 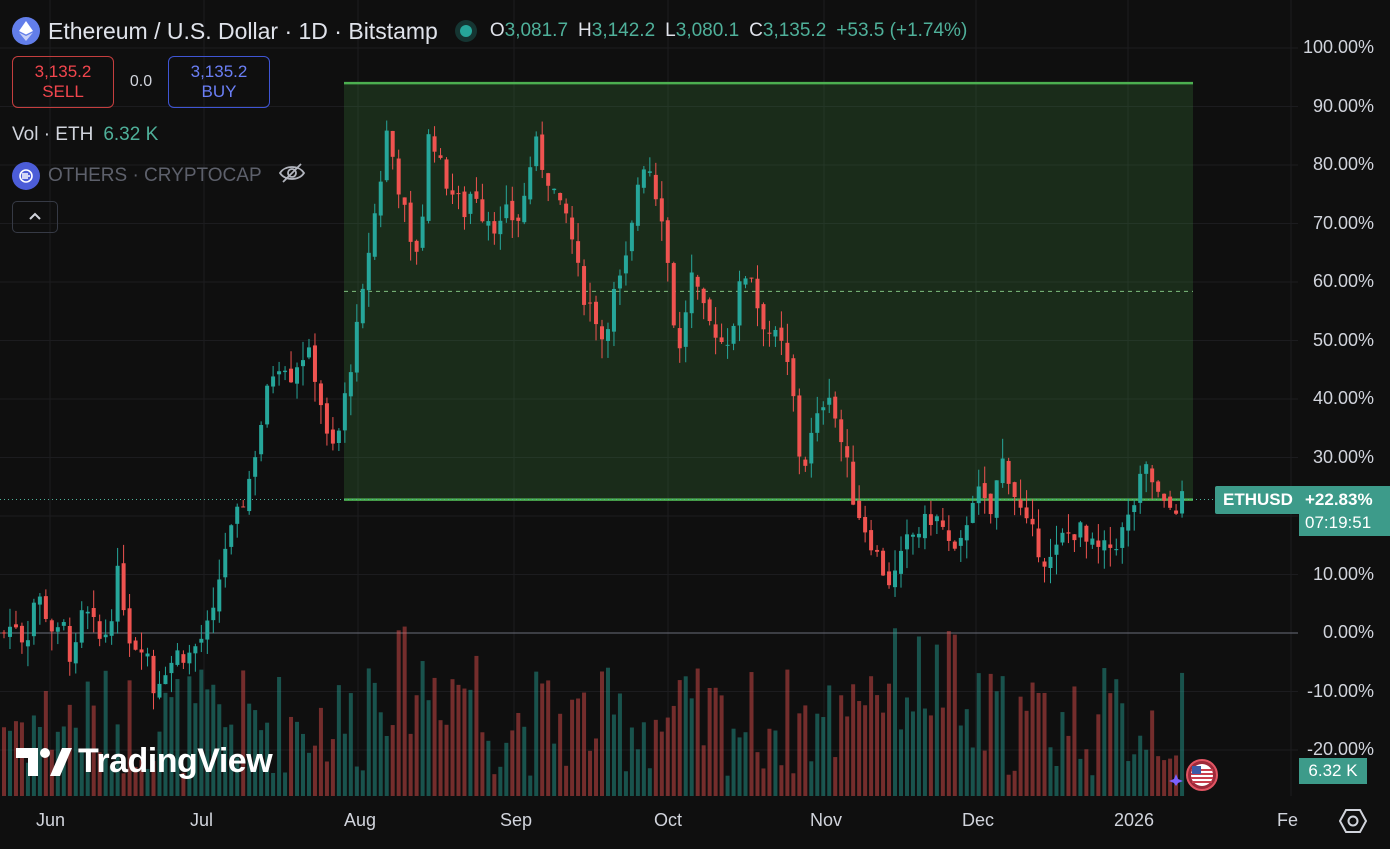 What do you see at coordinates (1194, 777) in the screenshot?
I see `us-flag-icon` at bounding box center [1194, 777].